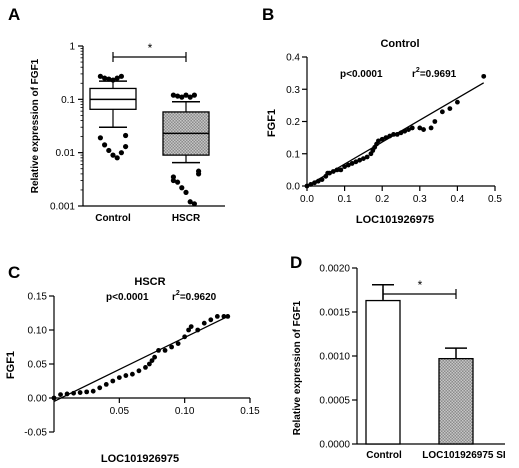 Image resolution: width=519 pixels, height=468 pixels. Describe the element at coordinates (361, 74) in the screenshot. I see `panel-b-p-value: p<0.0001` at that location.